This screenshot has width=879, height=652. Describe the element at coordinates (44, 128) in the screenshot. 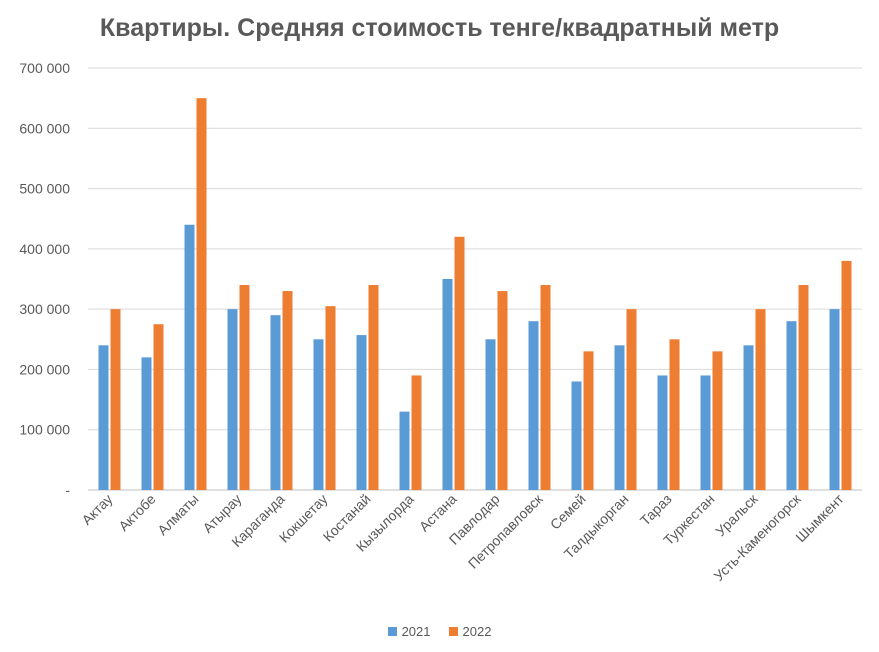

I see `y-tick-label: 600 000` at that location.